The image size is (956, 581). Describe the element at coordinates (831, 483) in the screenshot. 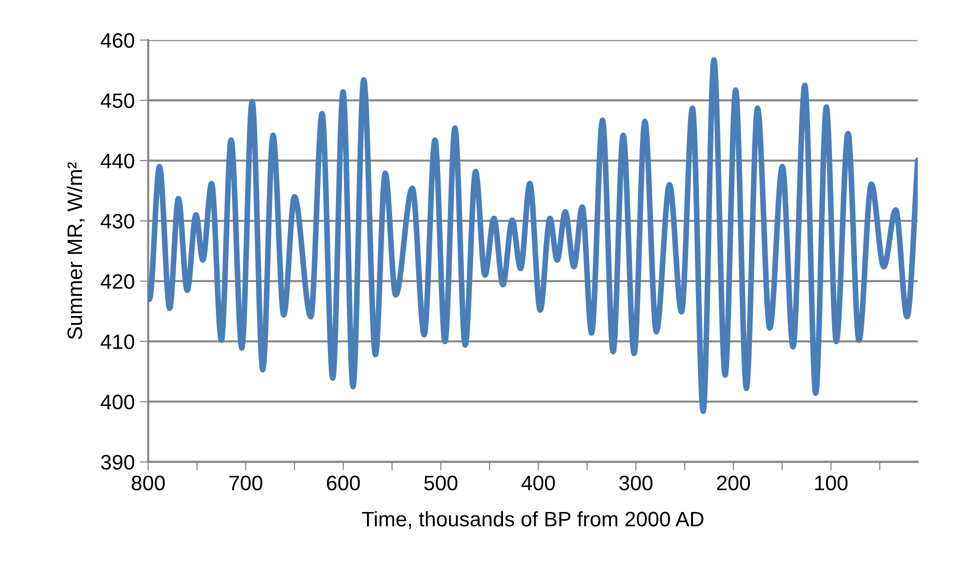

I see `x-tick-label: 100` at that location.